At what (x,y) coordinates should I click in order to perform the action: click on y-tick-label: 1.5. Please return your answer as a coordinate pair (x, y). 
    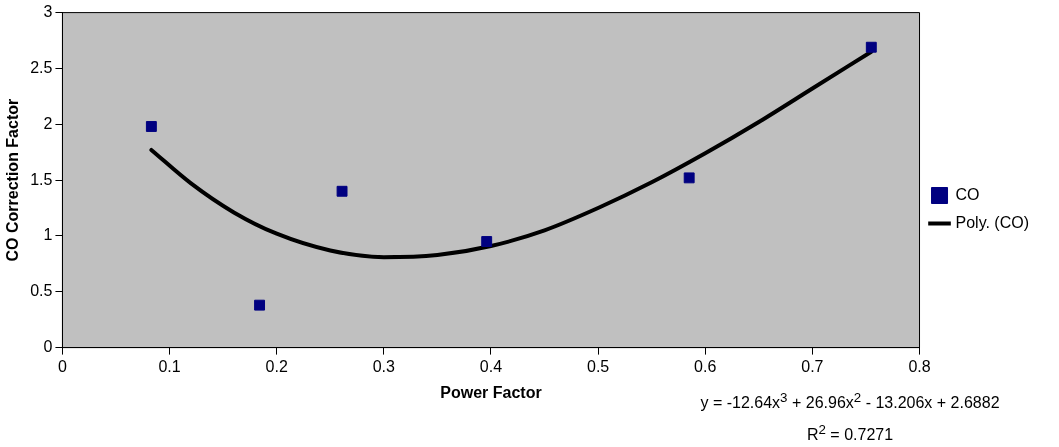
    Looking at the image, I should click on (41, 179).